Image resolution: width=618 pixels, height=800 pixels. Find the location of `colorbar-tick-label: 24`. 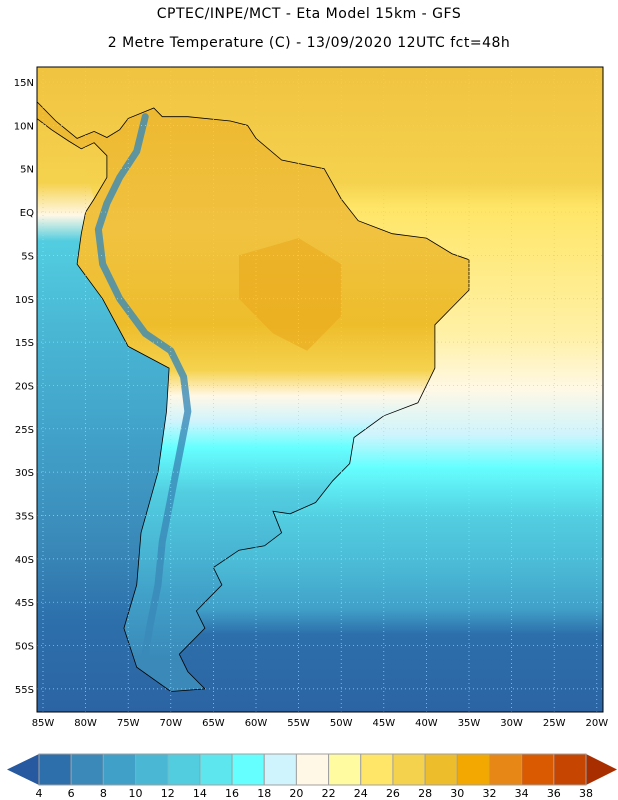

colorbar-tick-label: 24 is located at coordinates (361, 793).